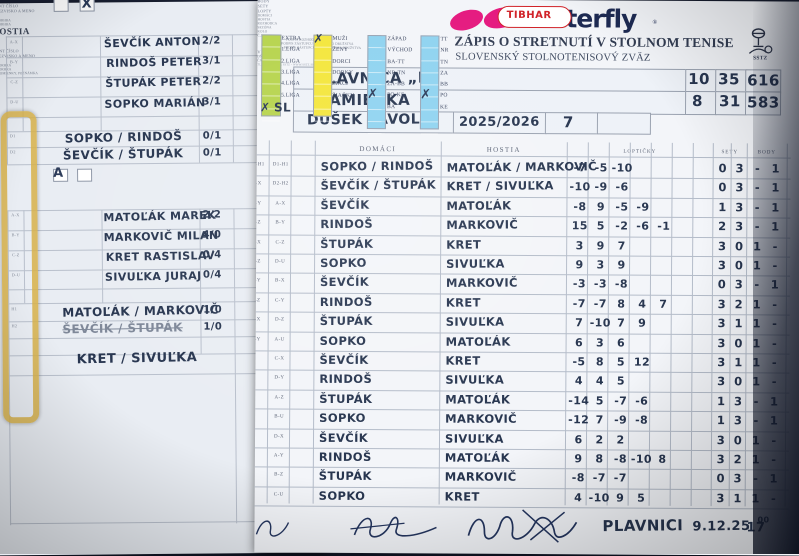 The height and width of the screenshot is (556, 799). What do you see at coordinates (597, 18) in the screenshot?
I see `butterfly-logo: Butterfly ®` at bounding box center [597, 18].